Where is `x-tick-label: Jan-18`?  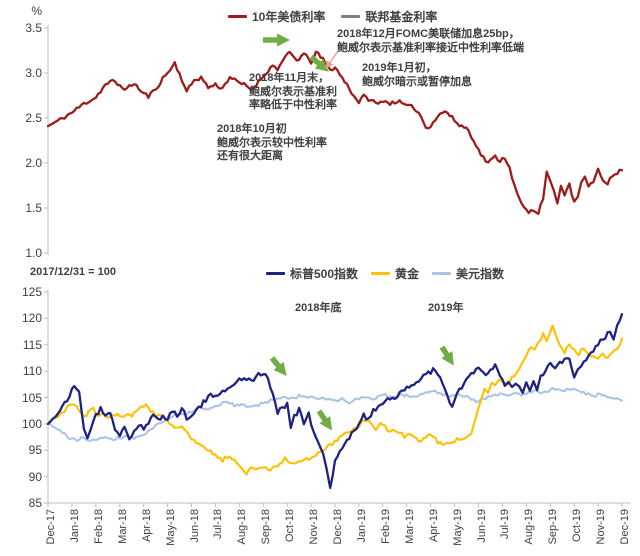
x-tick-label: Jan-18 is located at coordinates (74, 526).